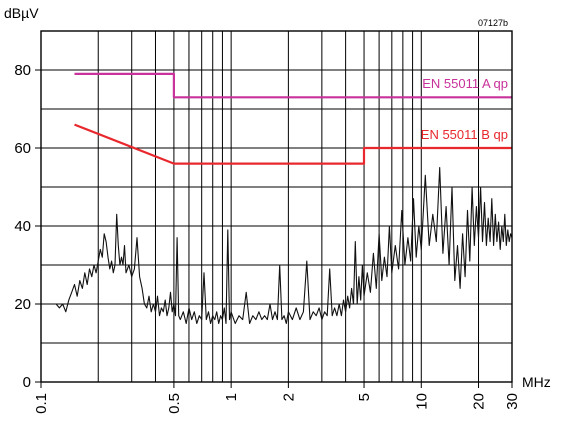  I want to click on legend-label-b: EN 55011 B qp, so click(464, 134).